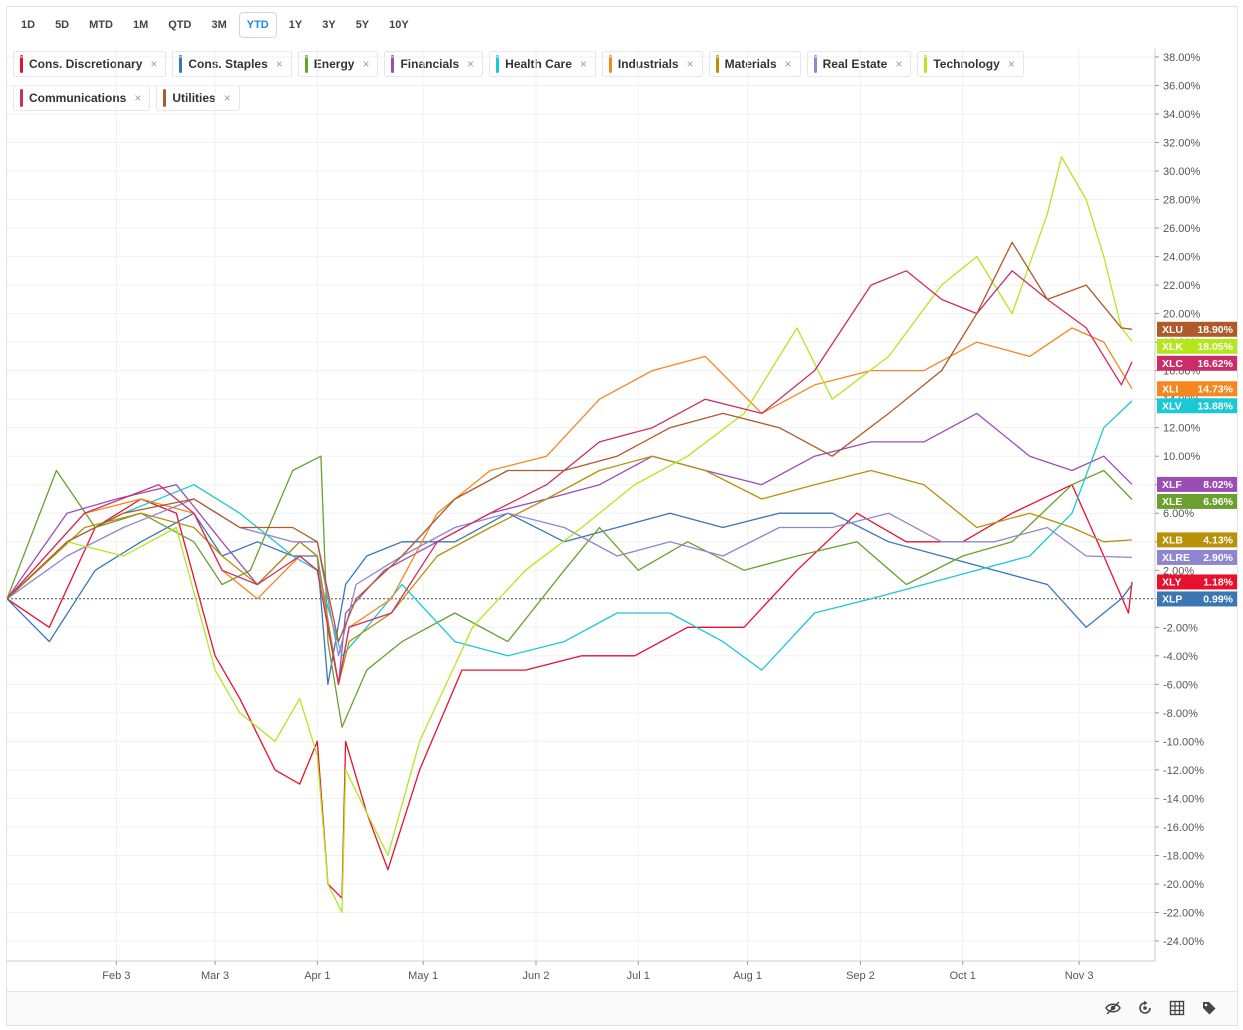 The width and height of the screenshot is (1243, 1030). Describe the element at coordinates (1113, 1008) in the screenshot. I see `hide-icon` at that location.